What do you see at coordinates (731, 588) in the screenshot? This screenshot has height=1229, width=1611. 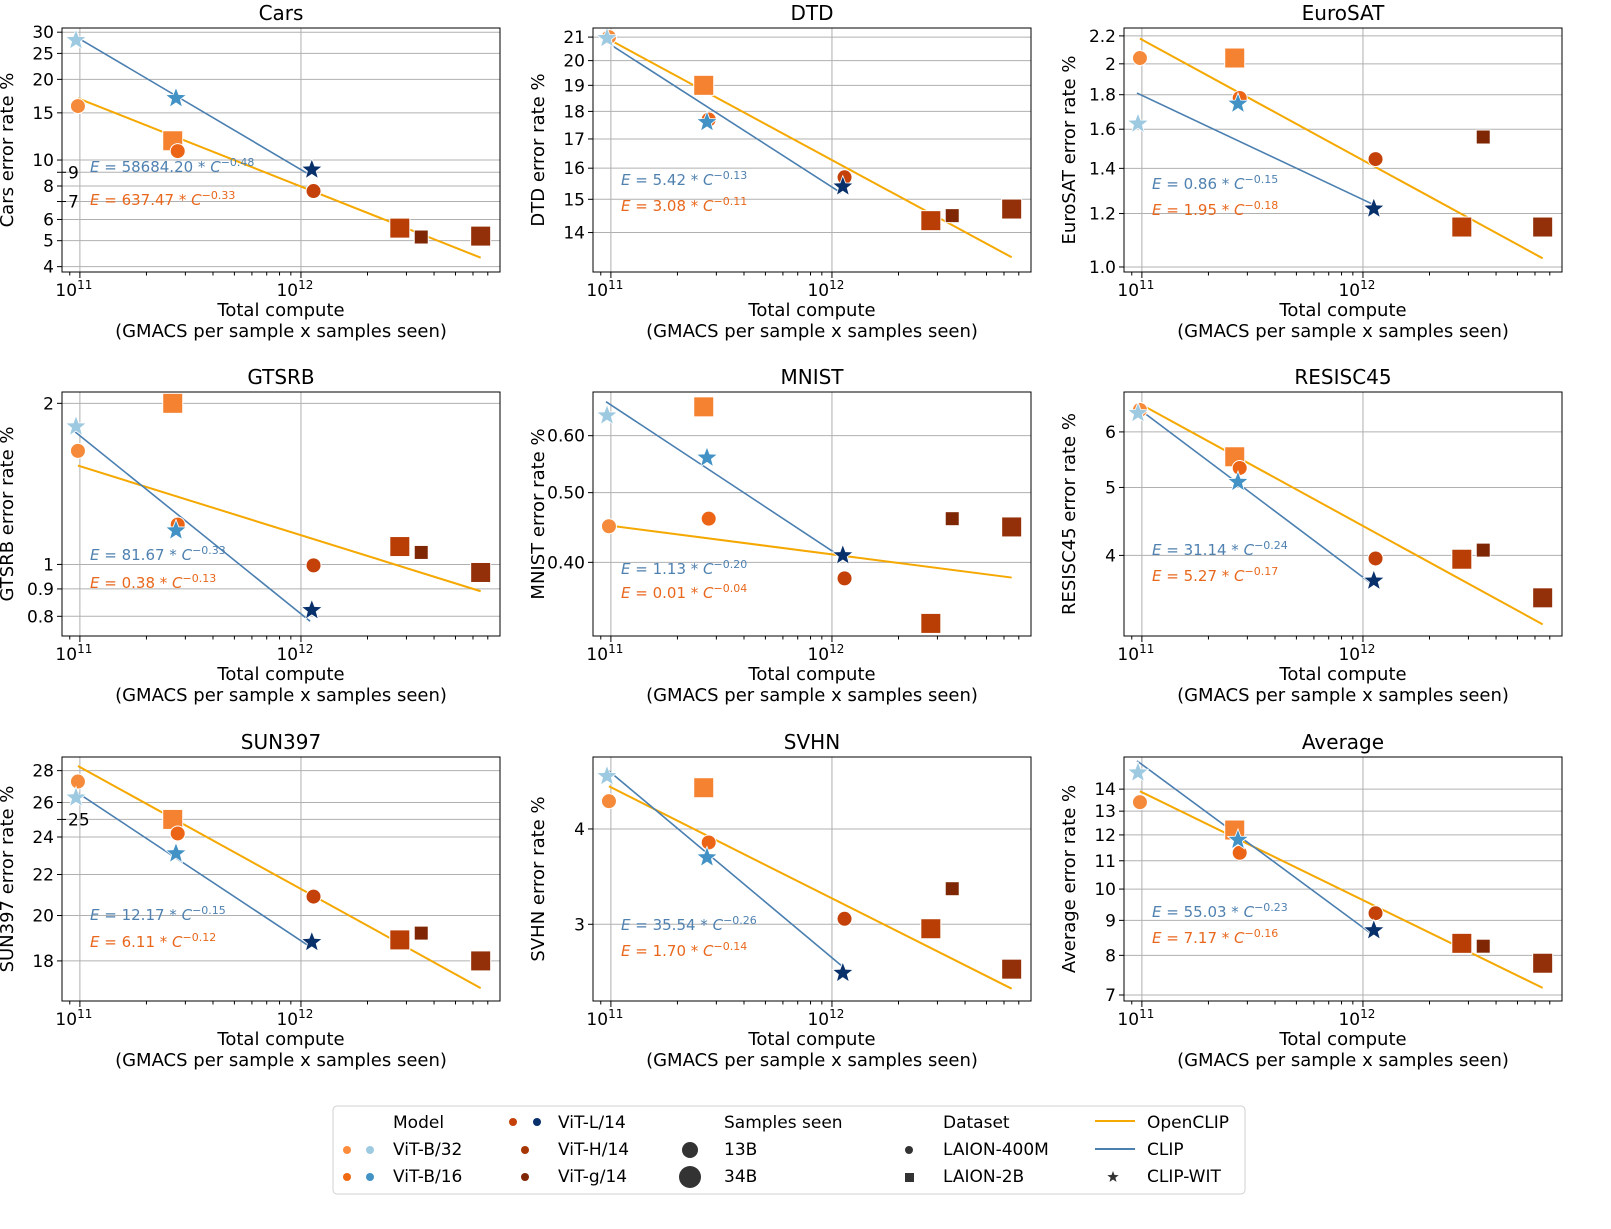 I see `eq-exponent: −0.04` at bounding box center [731, 588].